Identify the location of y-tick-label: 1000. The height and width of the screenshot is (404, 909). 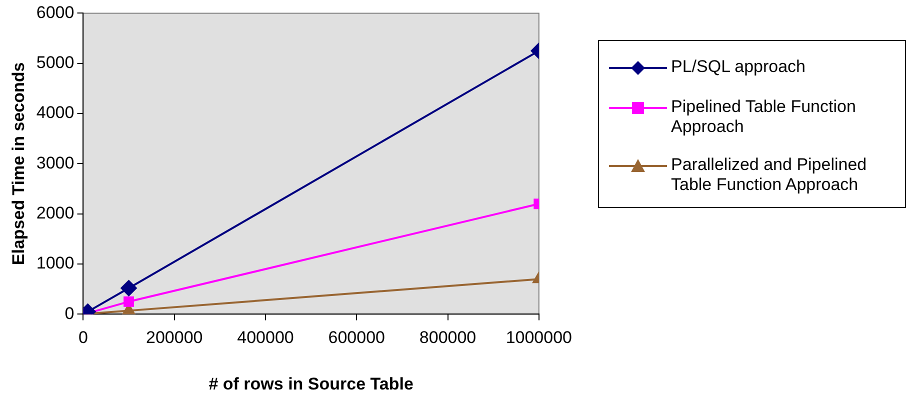
(55, 263).